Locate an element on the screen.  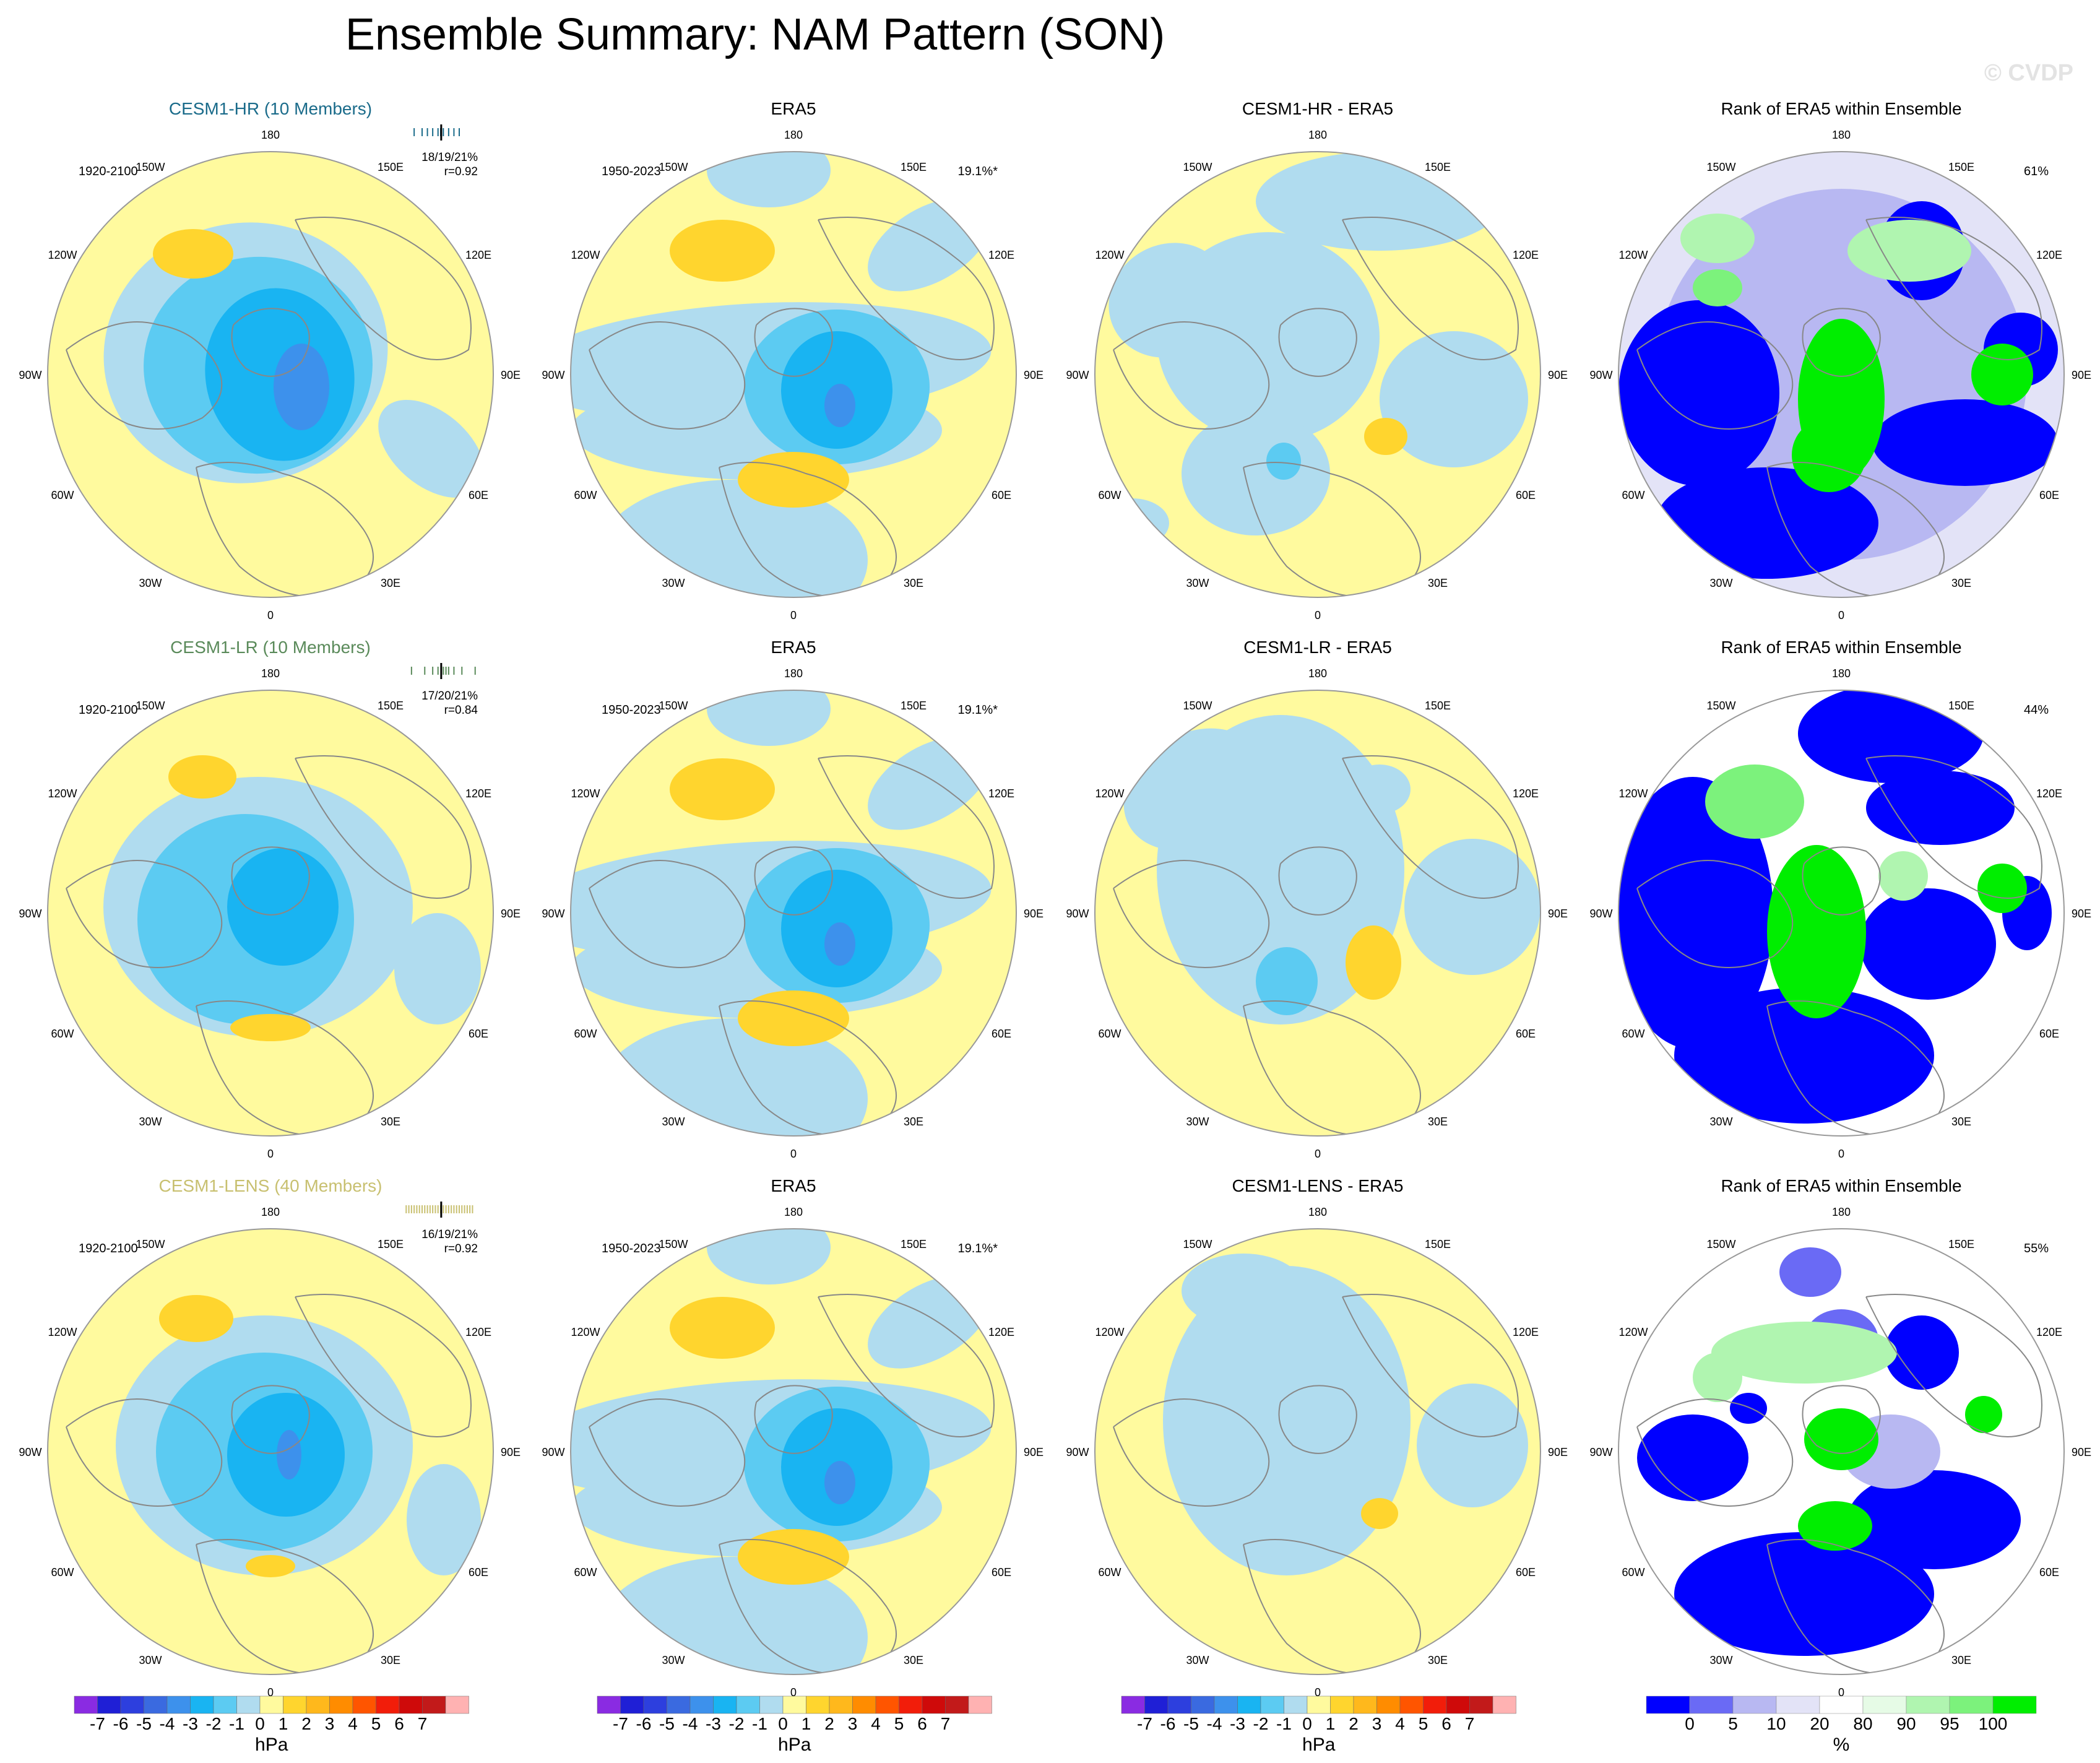
colorbar-tick: 1 is located at coordinates (1331, 1723).